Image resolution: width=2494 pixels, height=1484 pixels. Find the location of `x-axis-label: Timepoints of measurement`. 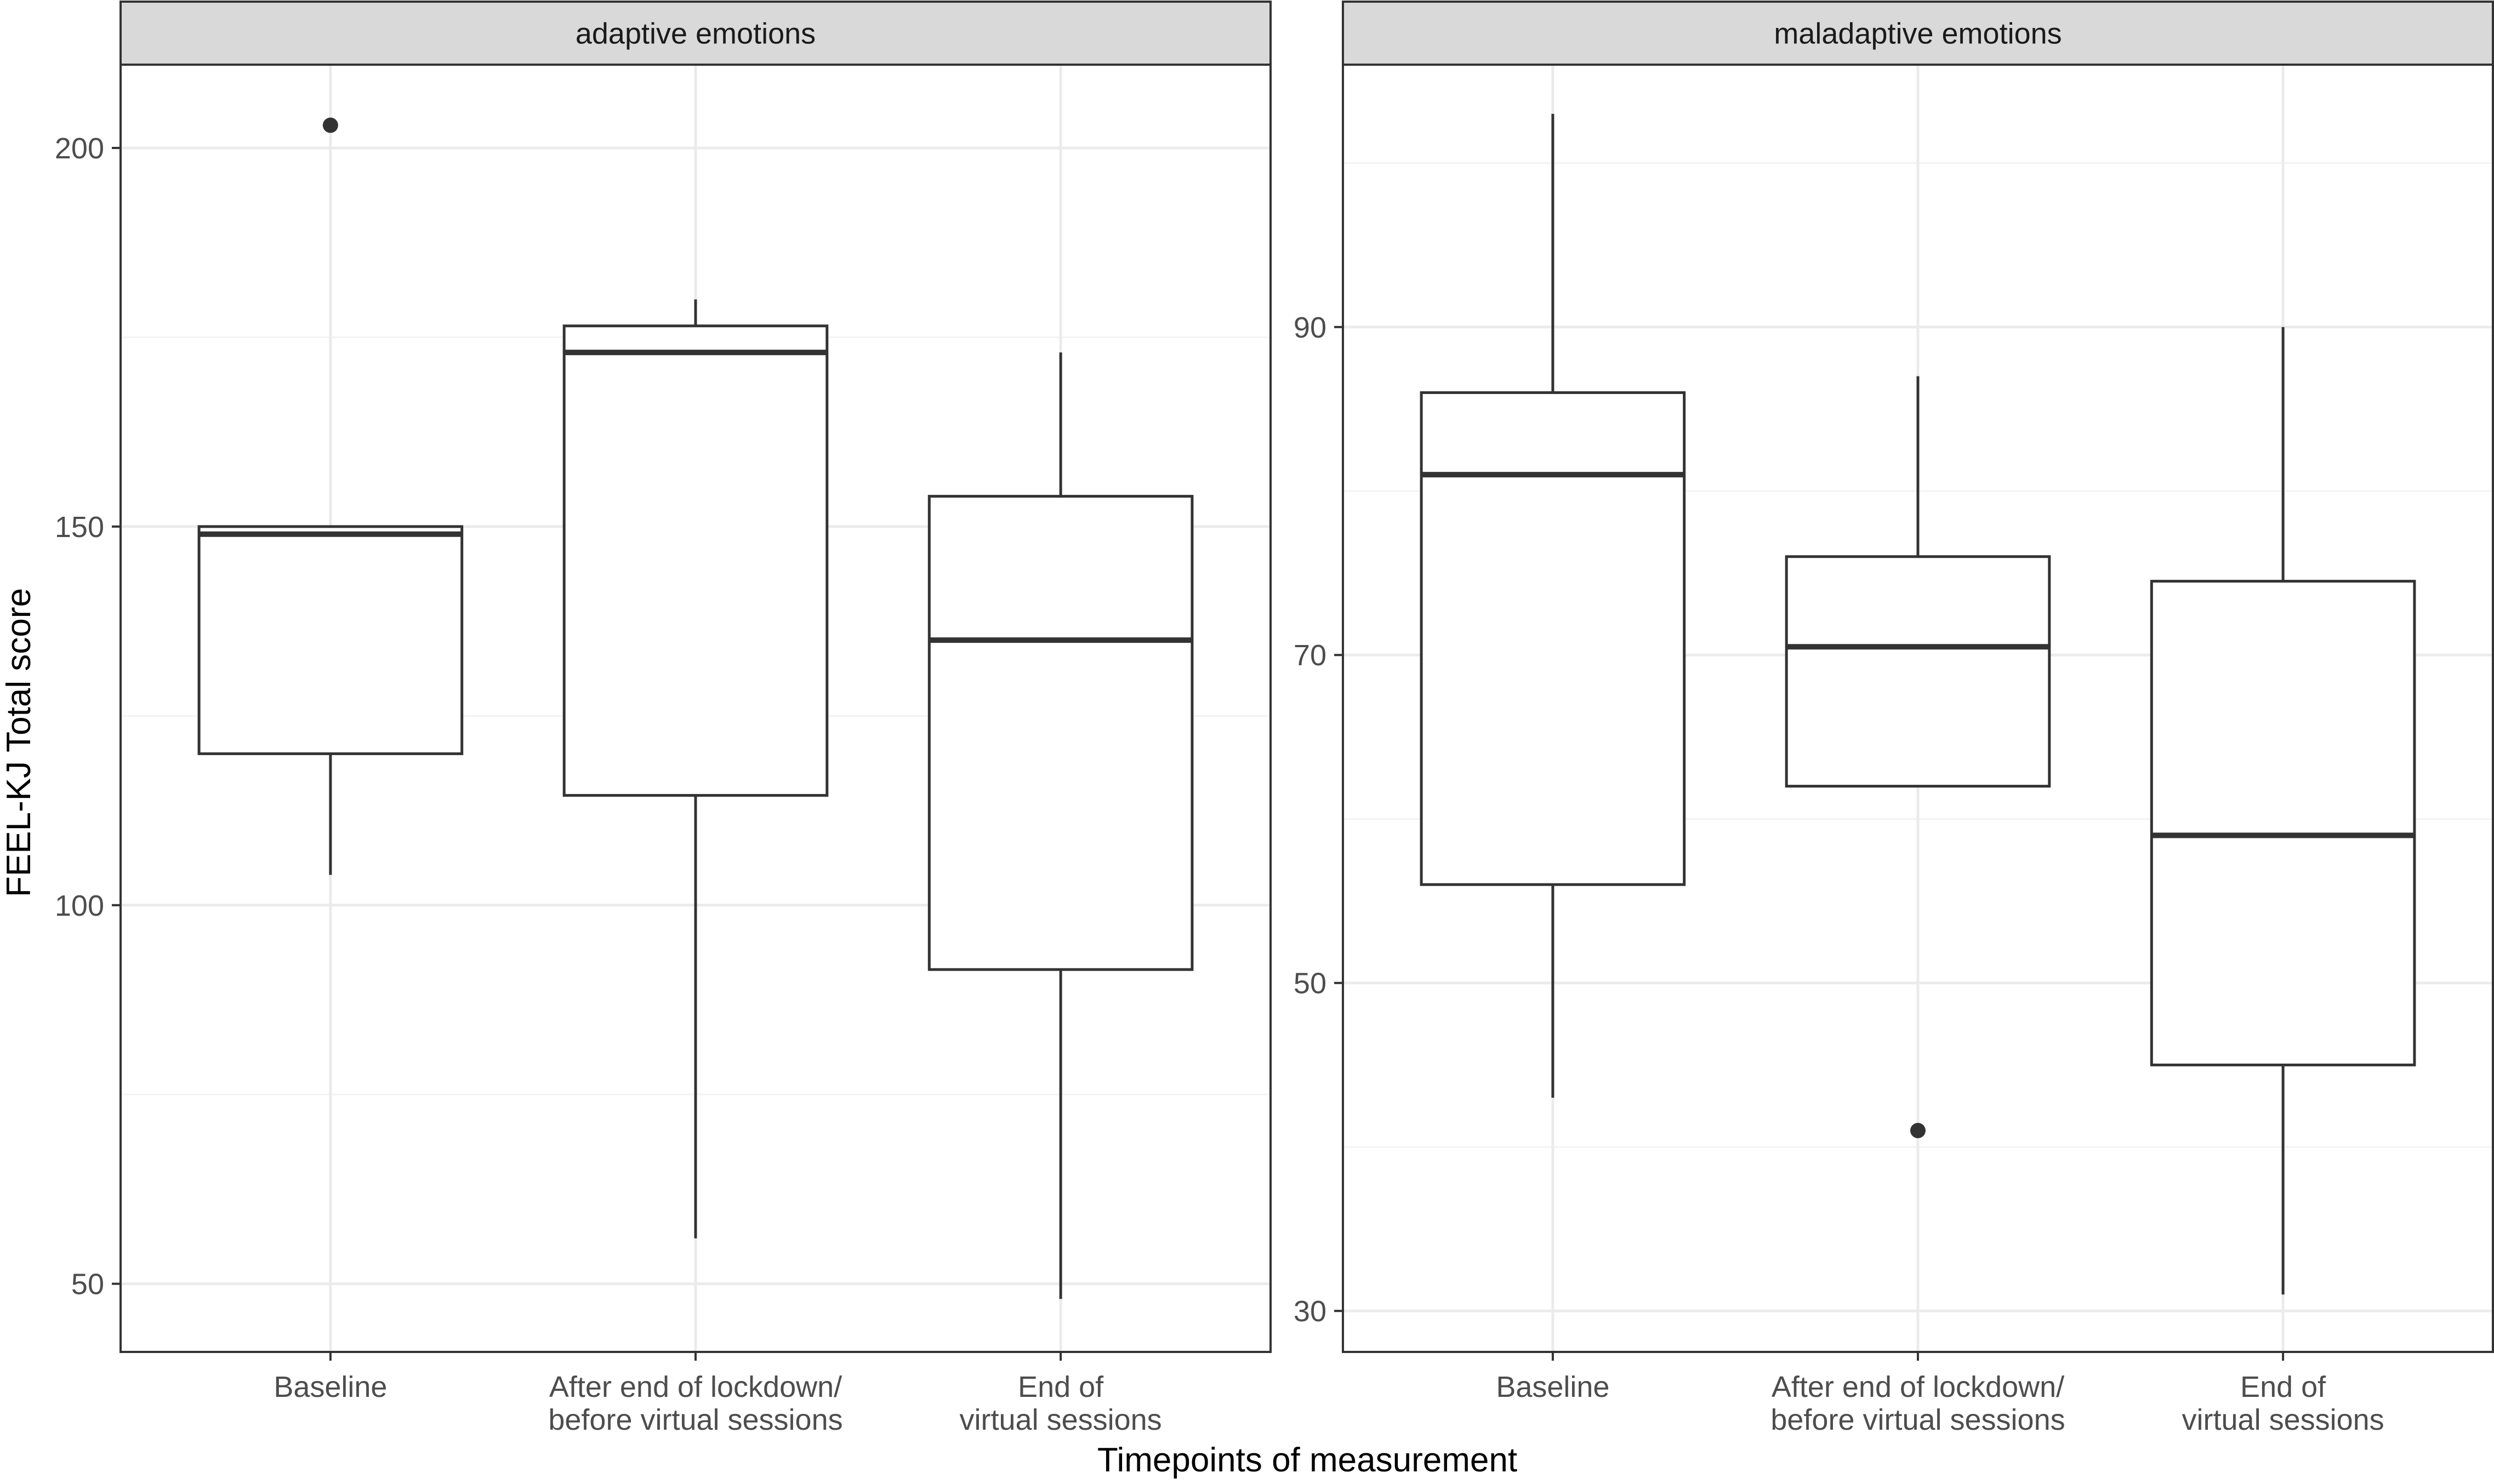

x-axis-label: Timepoints of measurement is located at coordinates (1307, 1460).